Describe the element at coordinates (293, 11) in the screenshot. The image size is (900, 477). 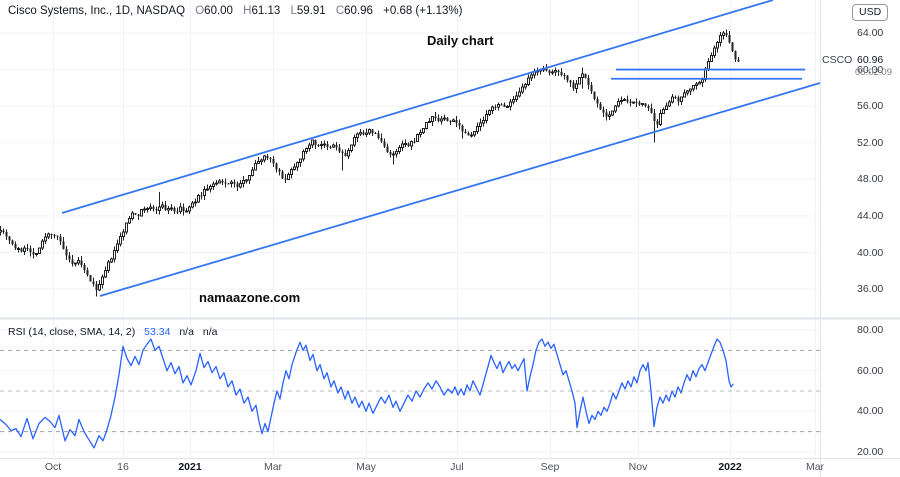
I see `low-letter: L` at that location.